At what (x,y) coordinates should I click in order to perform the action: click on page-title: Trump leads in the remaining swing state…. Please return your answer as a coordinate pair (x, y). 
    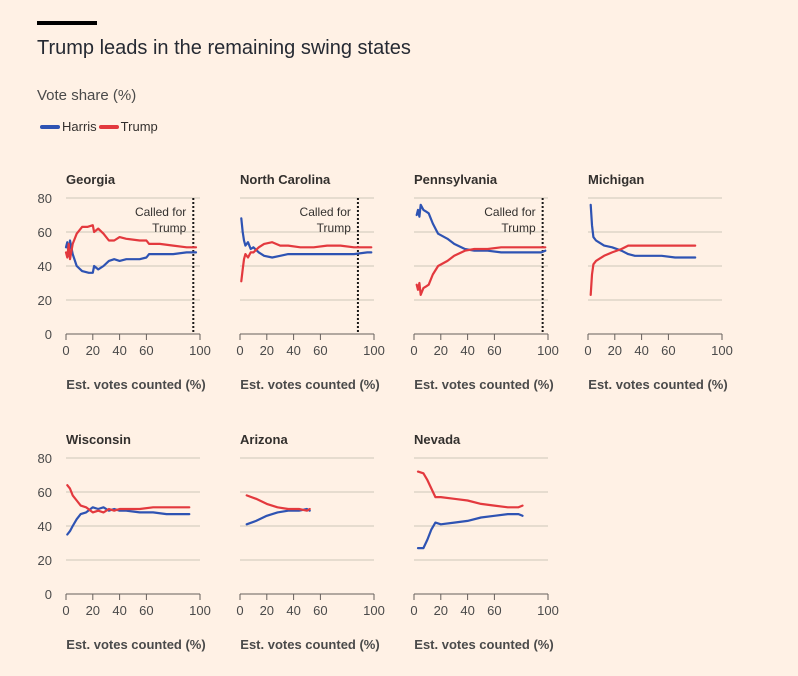
    Looking at the image, I should click on (224, 48).